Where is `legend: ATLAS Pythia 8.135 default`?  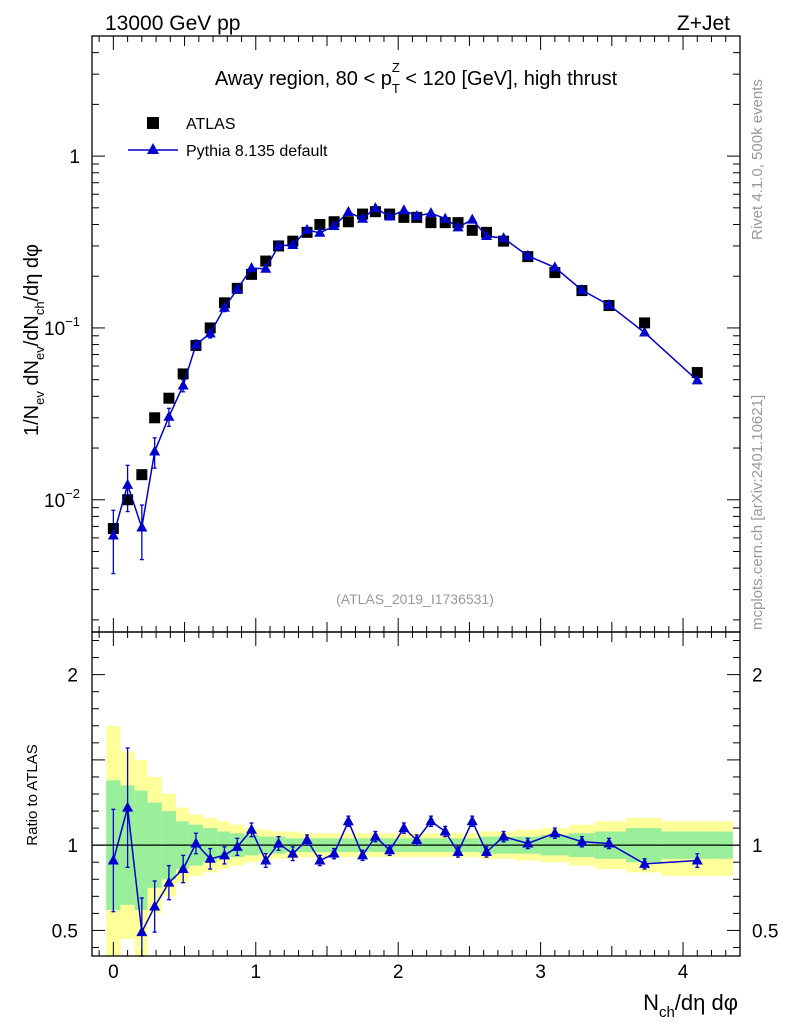 legend: ATLAS Pythia 8.135 default is located at coordinates (228, 138).